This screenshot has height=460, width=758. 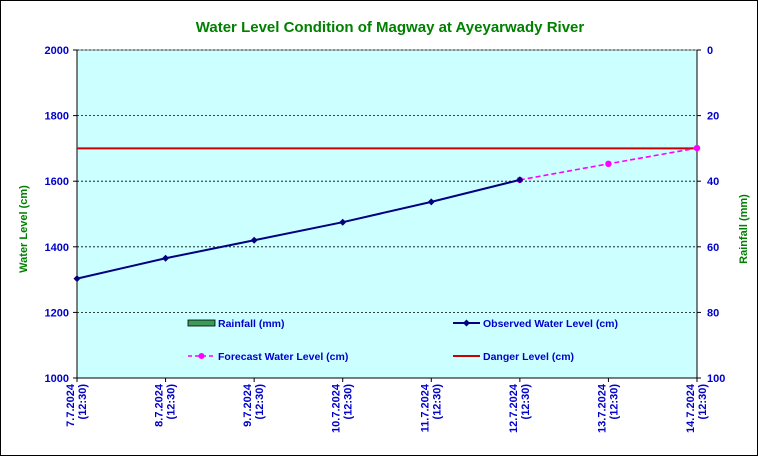 I want to click on x-tick-label: 8.7.2024 (12:30), so click(x=166, y=405).